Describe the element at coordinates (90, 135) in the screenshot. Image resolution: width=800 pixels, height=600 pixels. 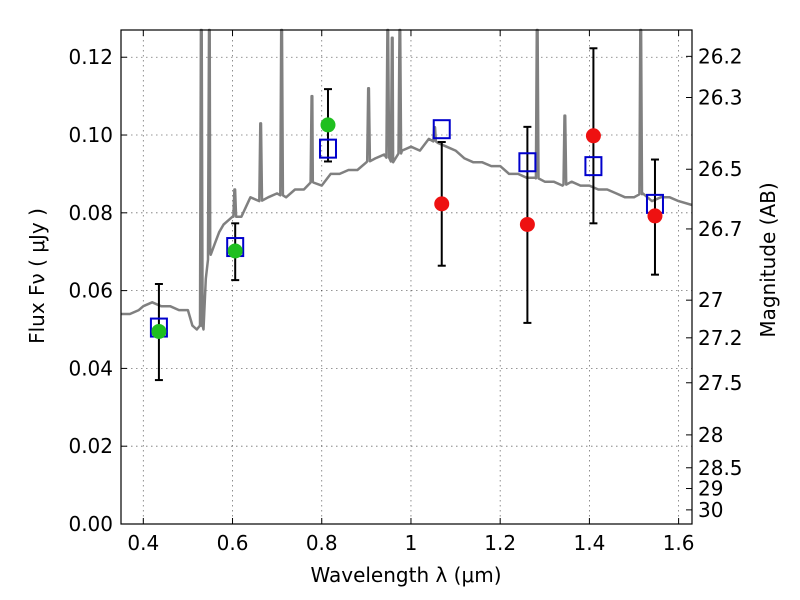
I see `y-tick-label: 0.10` at that location.